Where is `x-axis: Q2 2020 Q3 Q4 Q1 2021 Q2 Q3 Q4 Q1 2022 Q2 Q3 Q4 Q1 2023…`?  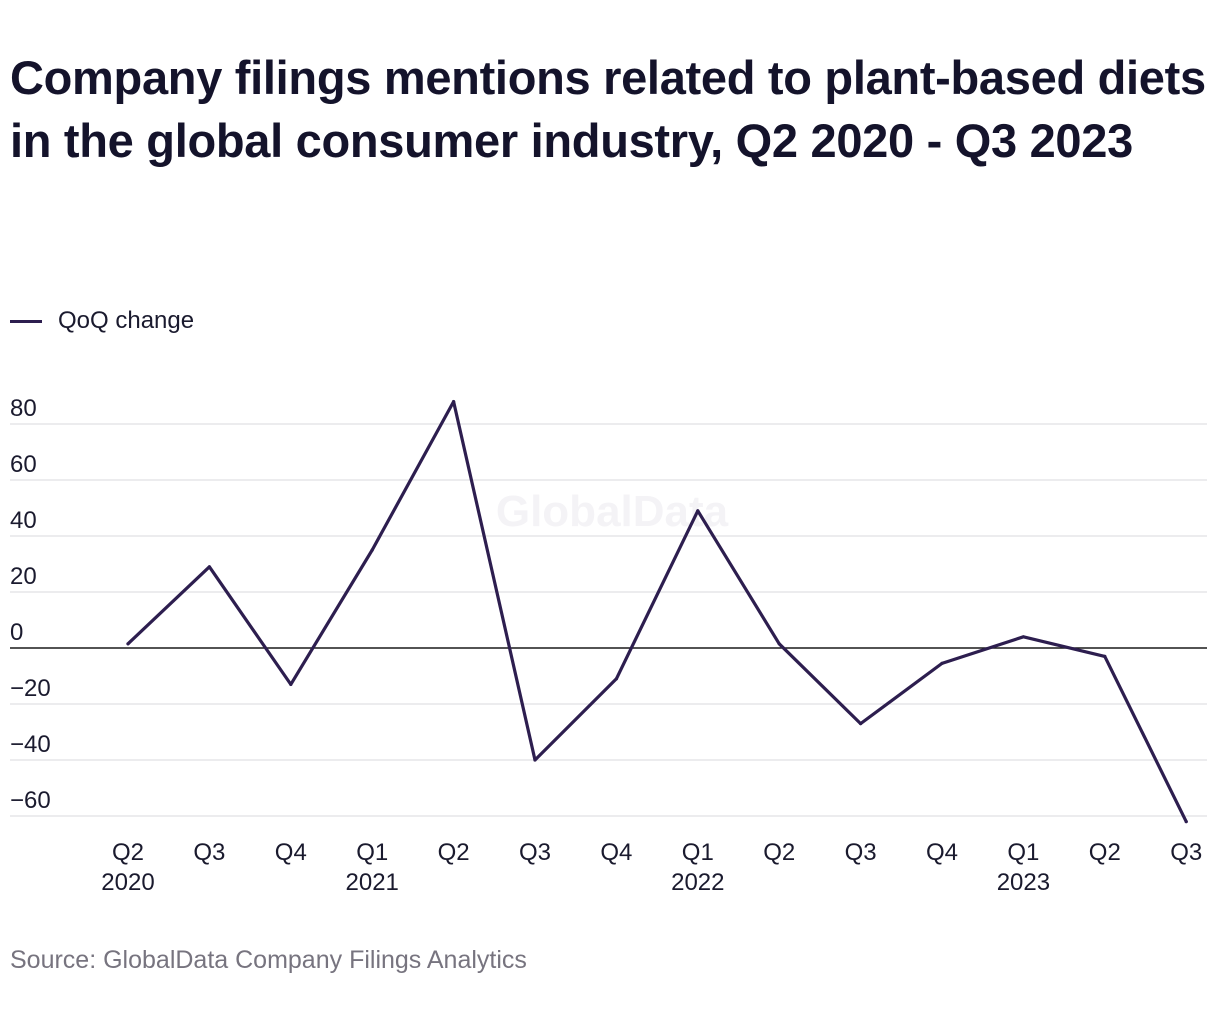
x-axis: Q2 2020 Q3 Q4 Q1 2021 Q2 Q3 Q4 Q1 2022 Q2 Q3 Q4 Q1 2023… is located at coordinates (651, 867).